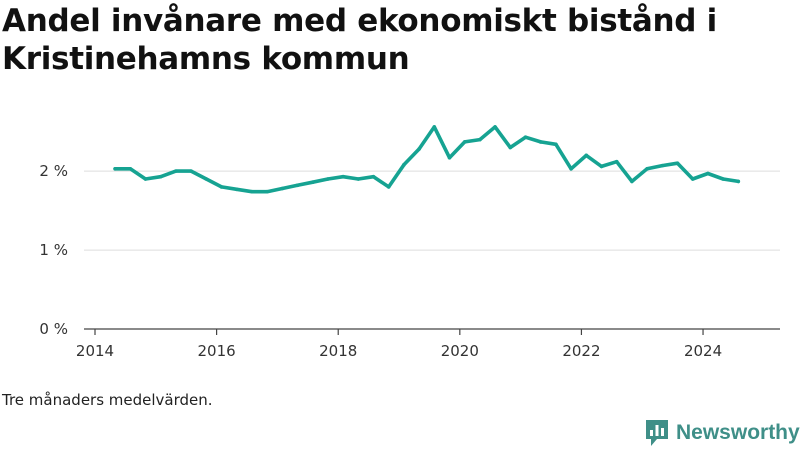 This screenshot has width=800, height=450. What do you see at coordinates (428, 344) in the screenshot?
I see `x-axis: 2014 2016 2018 2020 2022 2024` at bounding box center [428, 344].